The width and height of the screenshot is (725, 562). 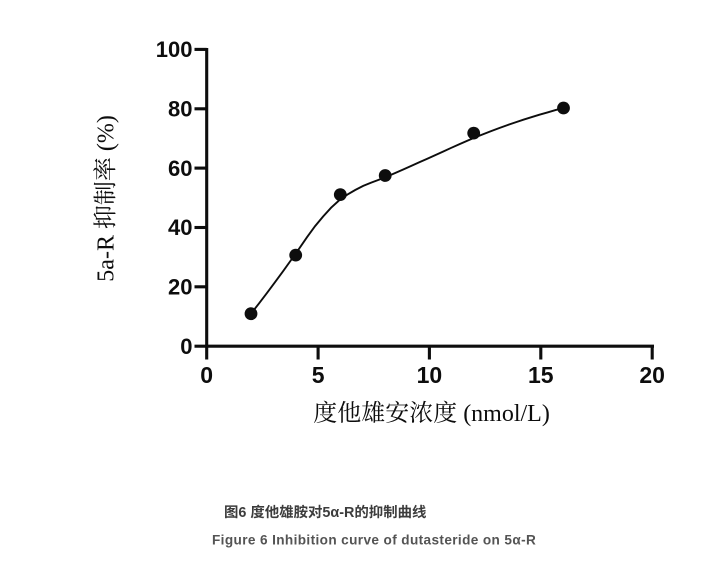 I want to click on svg-text: 60, so click(x=180, y=168).